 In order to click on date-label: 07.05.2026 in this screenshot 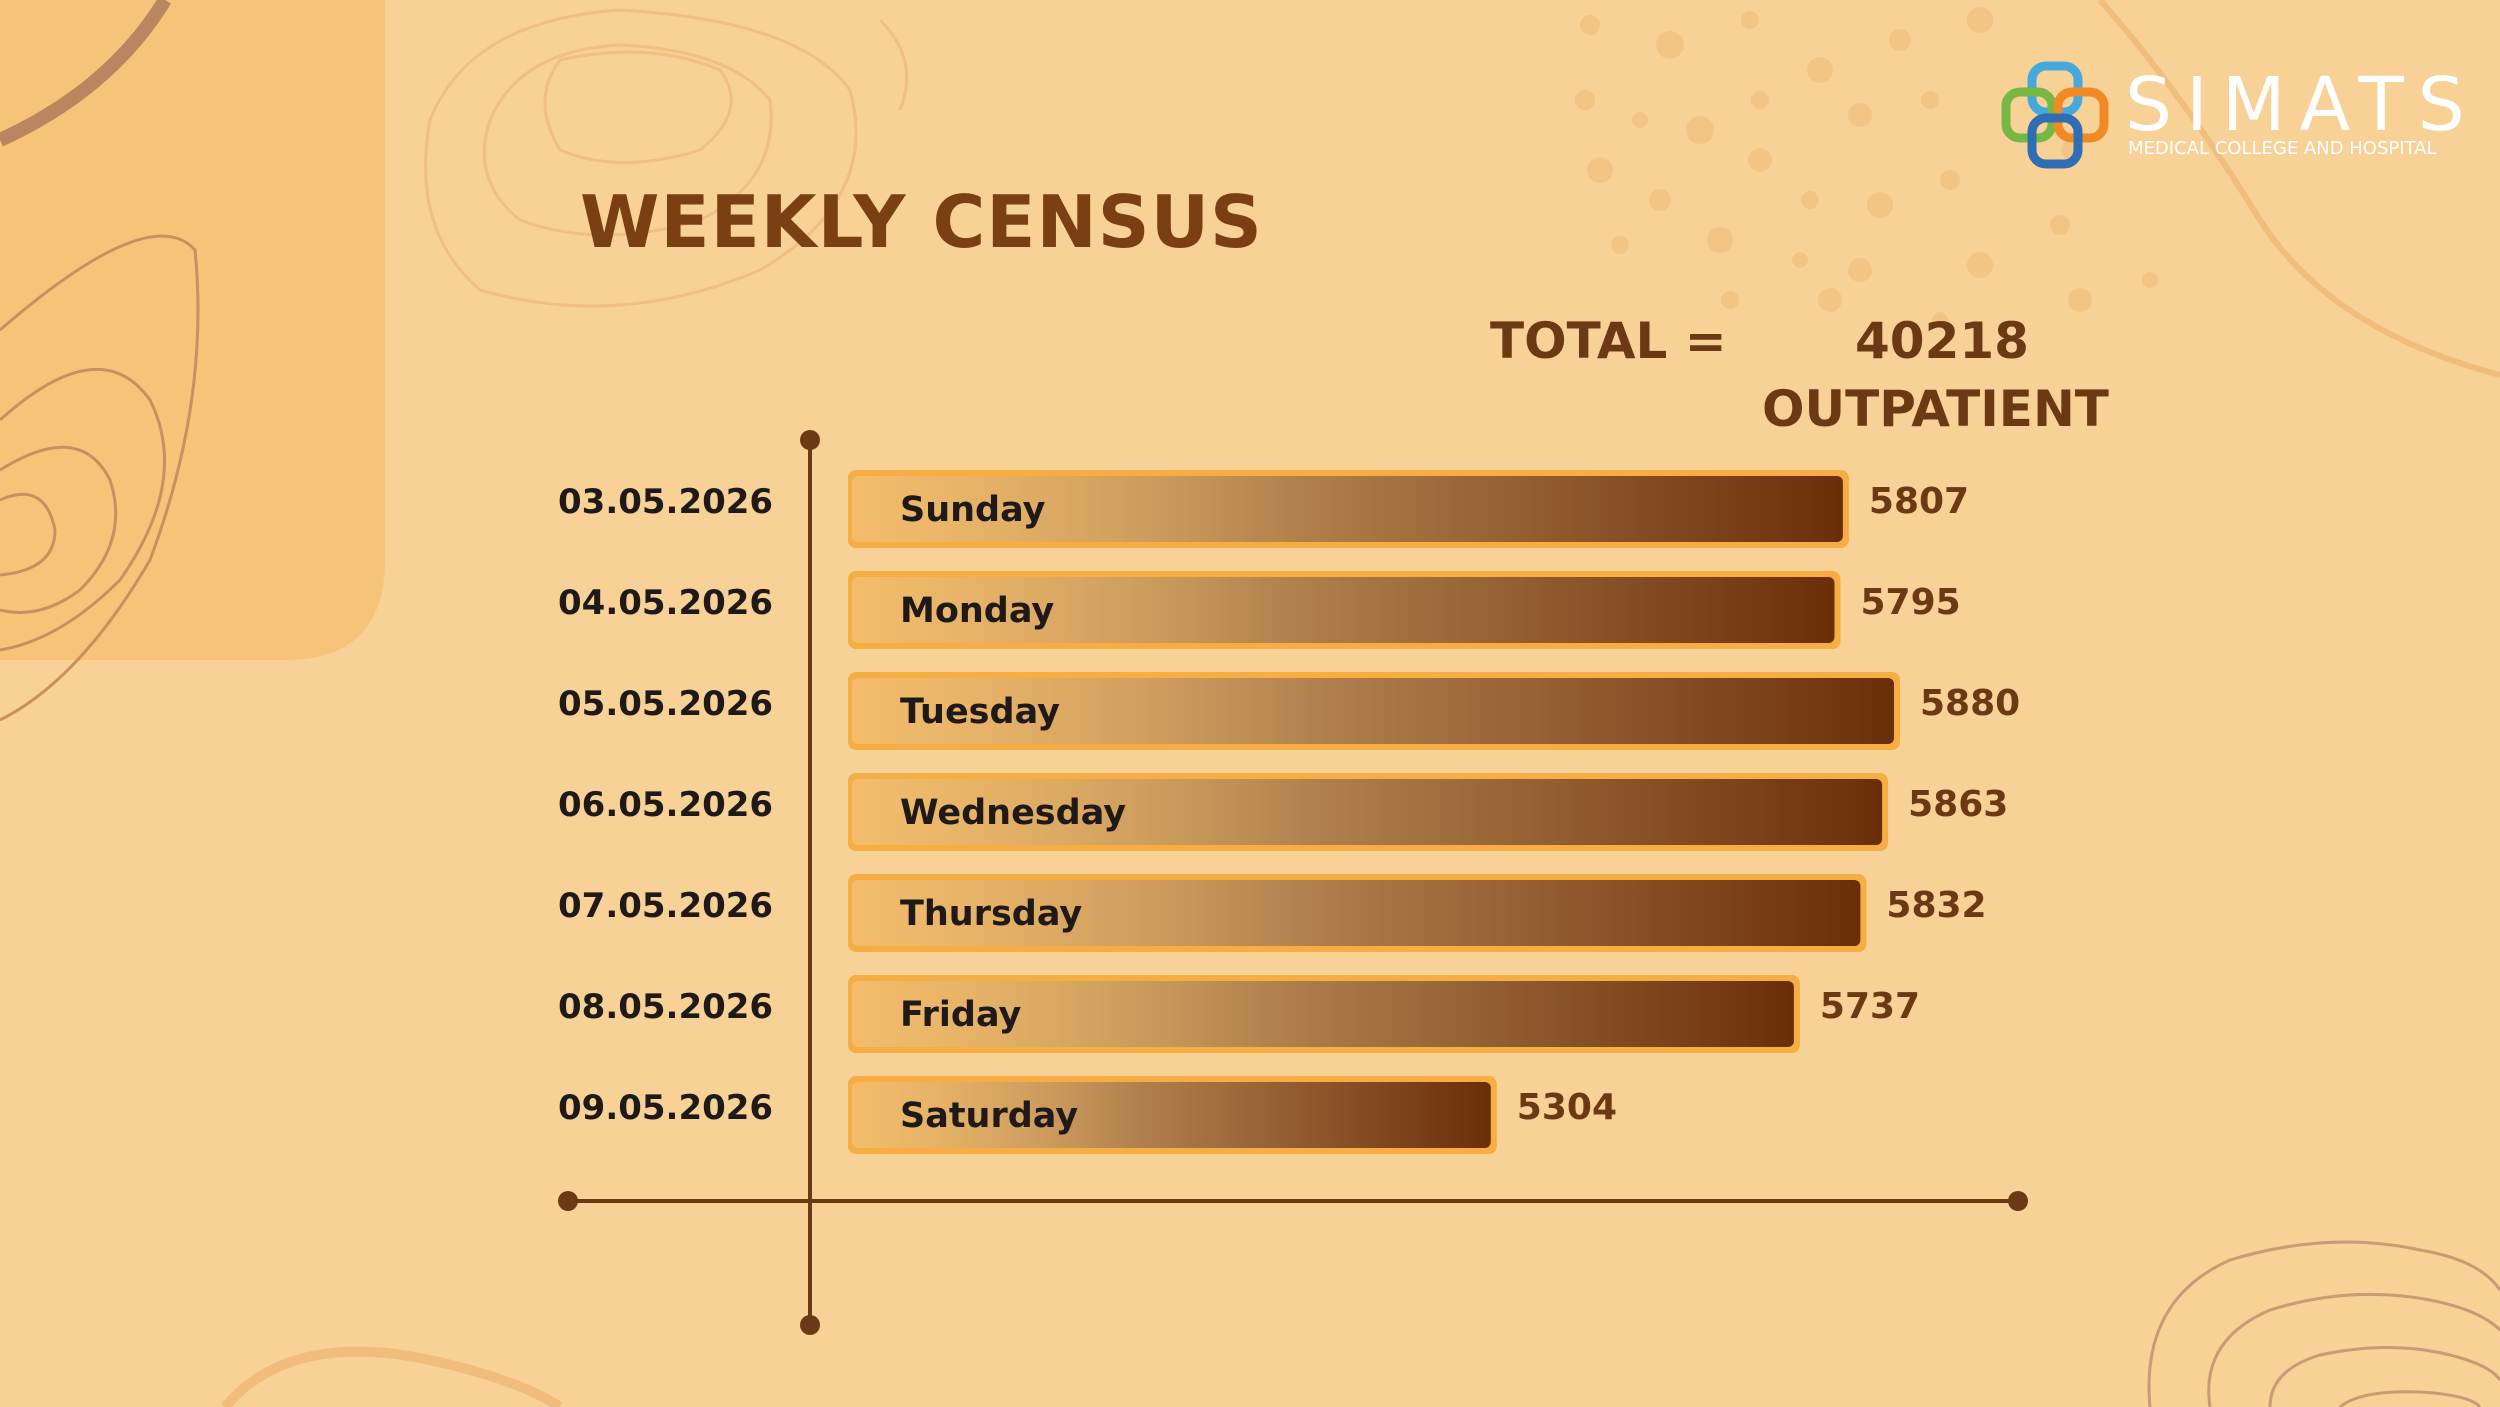, I will do `click(665, 906)`.